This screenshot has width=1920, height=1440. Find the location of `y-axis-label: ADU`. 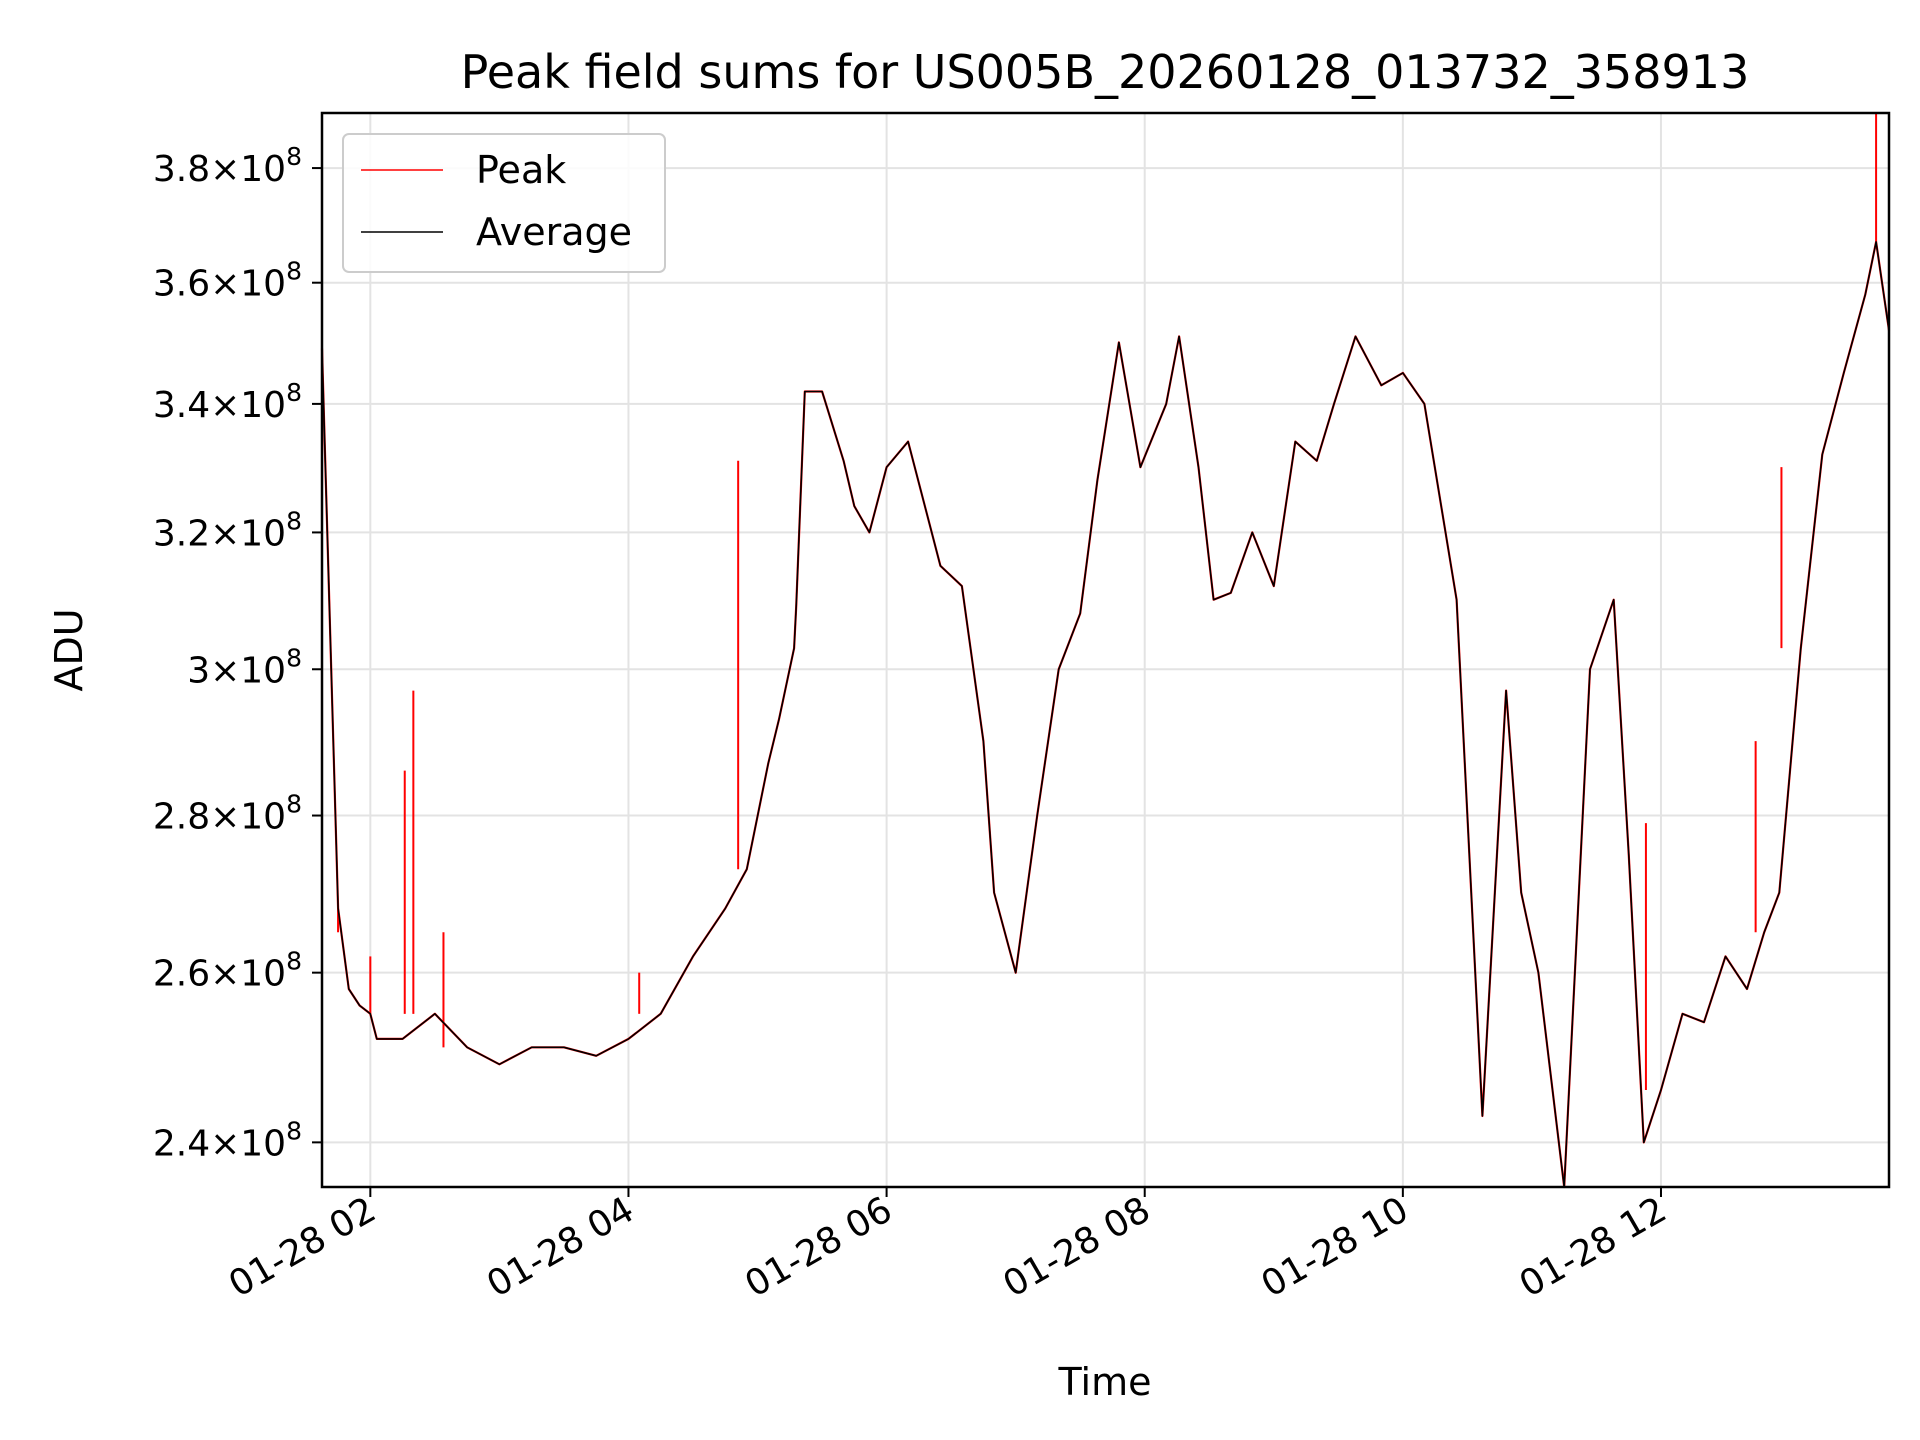

y-axis-label: ADU is located at coordinates (69, 649).